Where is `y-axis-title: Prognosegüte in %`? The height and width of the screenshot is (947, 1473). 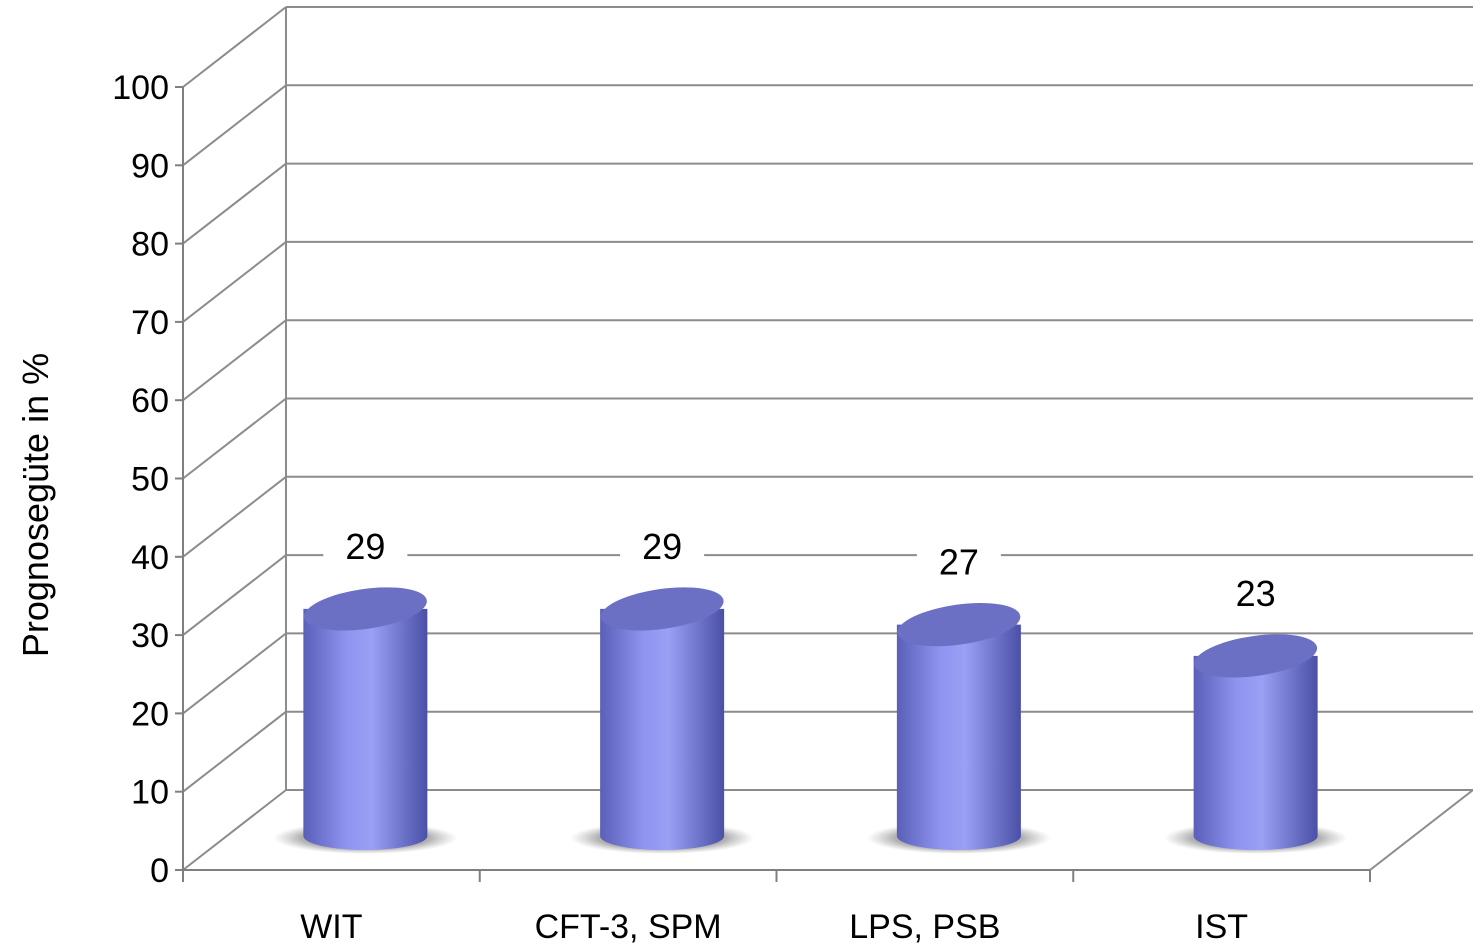 y-axis-title: Prognosegüte in % is located at coordinates (35, 505).